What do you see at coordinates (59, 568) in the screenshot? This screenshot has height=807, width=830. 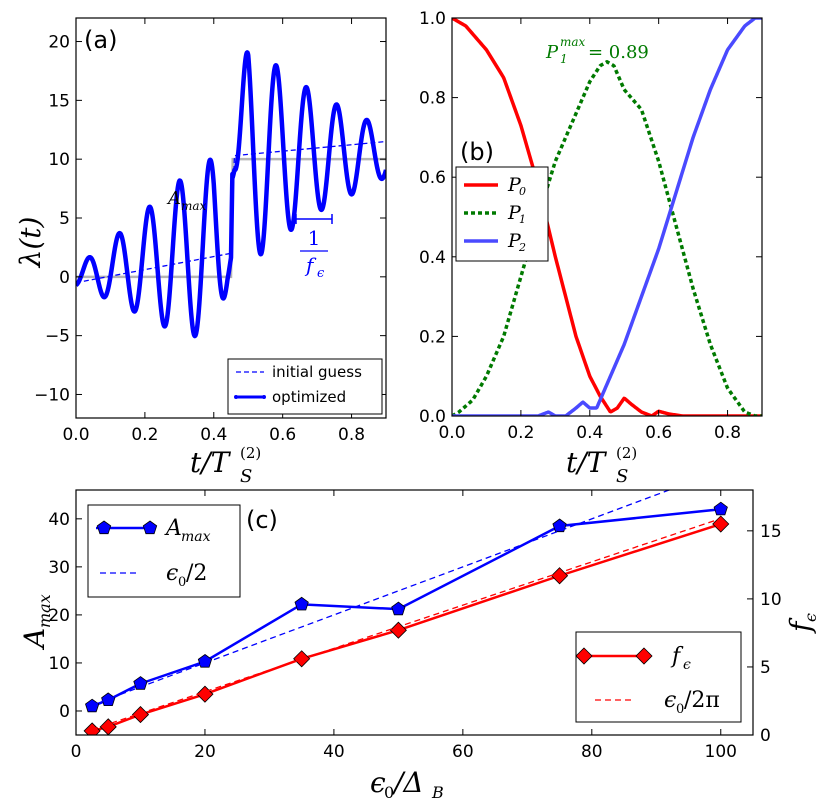 I see `panel-c-left-tick-label: 30` at bounding box center [59, 568].